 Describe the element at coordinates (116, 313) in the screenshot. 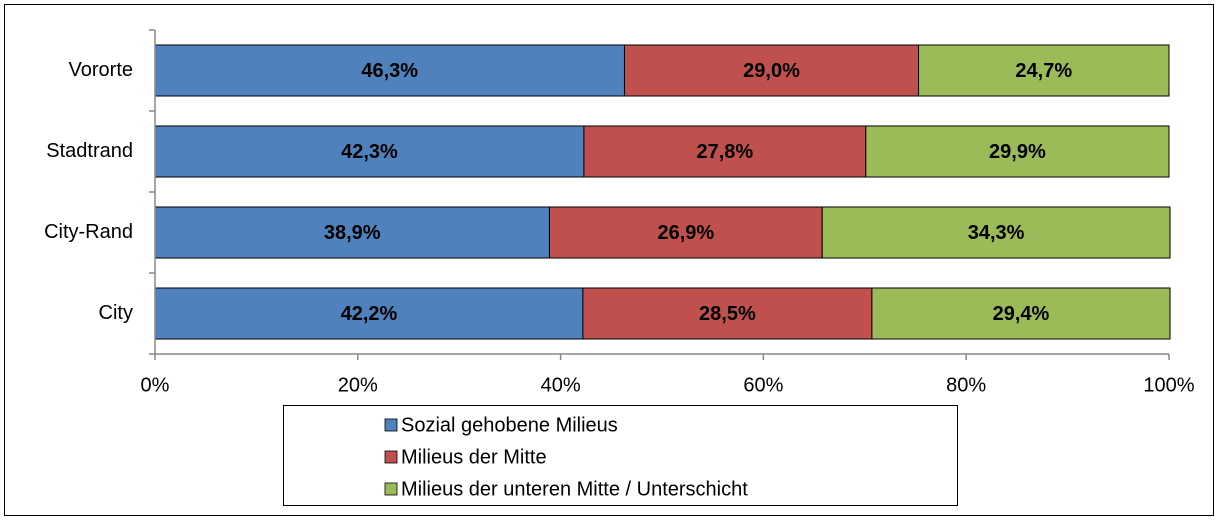

I see `y-tick-label: City` at that location.